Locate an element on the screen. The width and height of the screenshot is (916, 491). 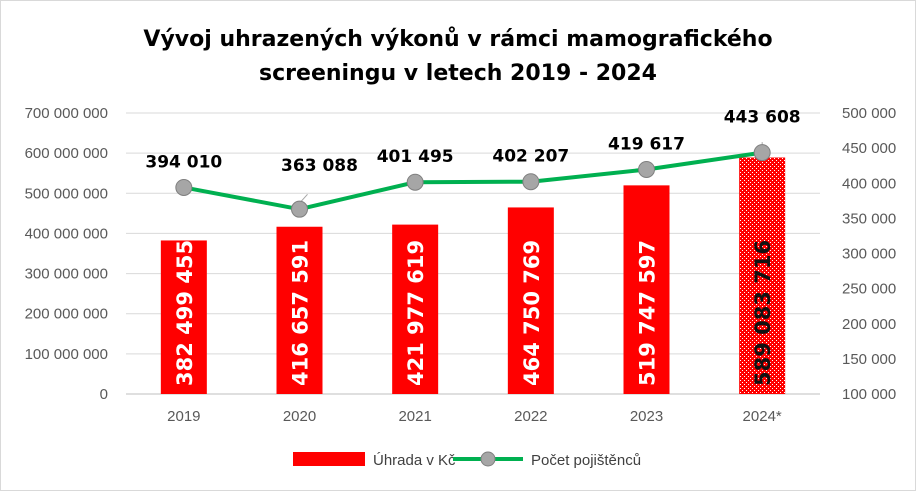
bar-value-label: 519 747 597 is located at coordinates (648, 313).